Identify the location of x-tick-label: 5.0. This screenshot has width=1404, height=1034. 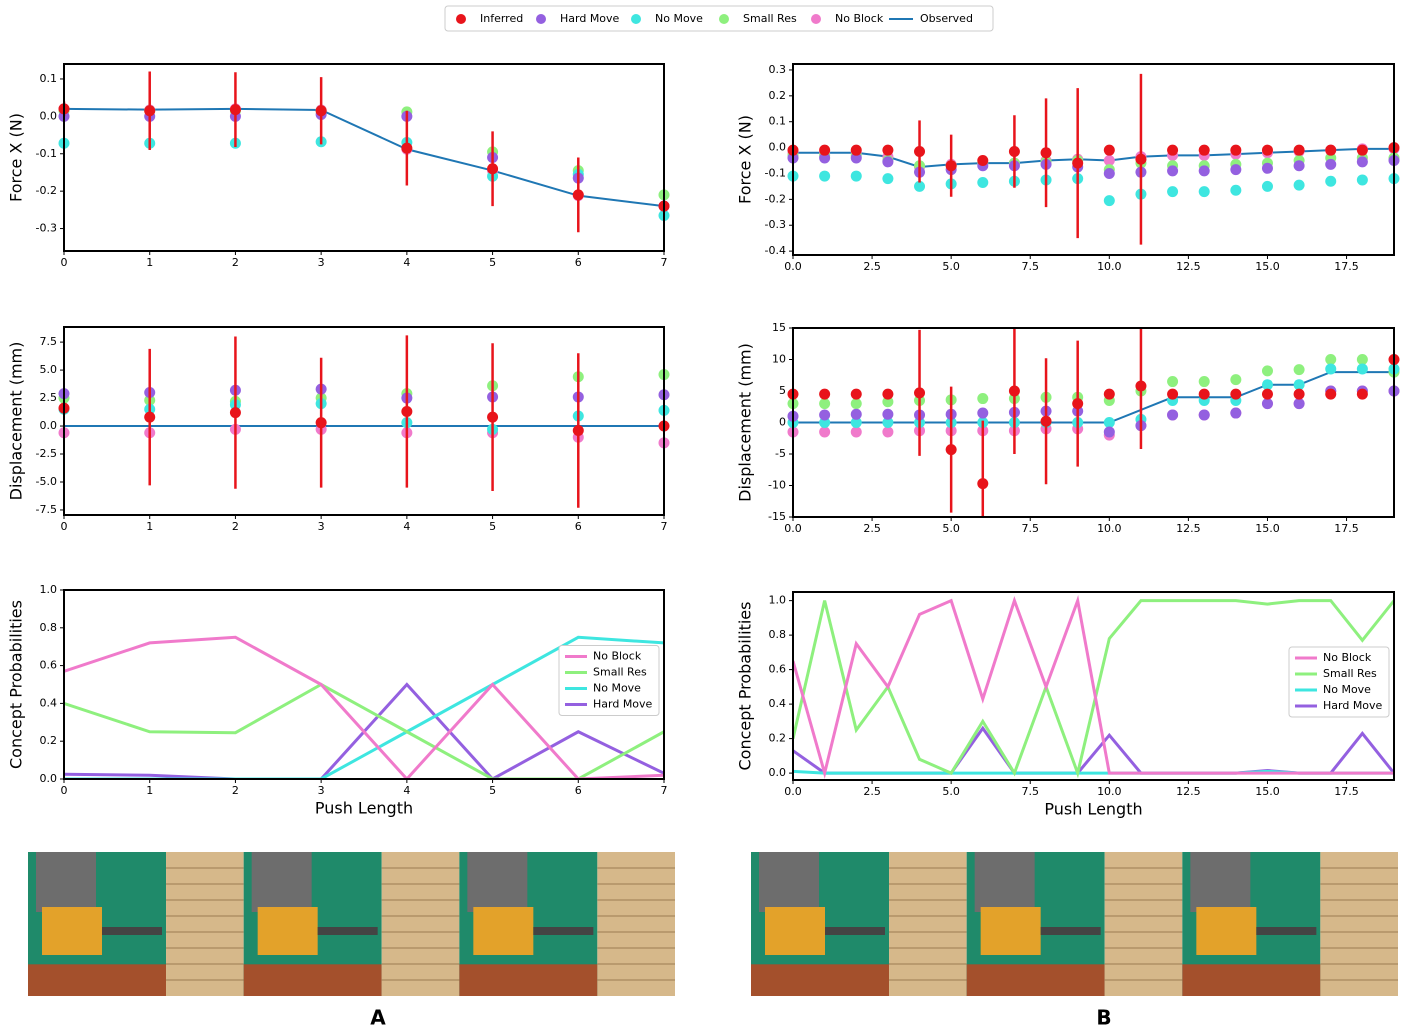
(951, 791).